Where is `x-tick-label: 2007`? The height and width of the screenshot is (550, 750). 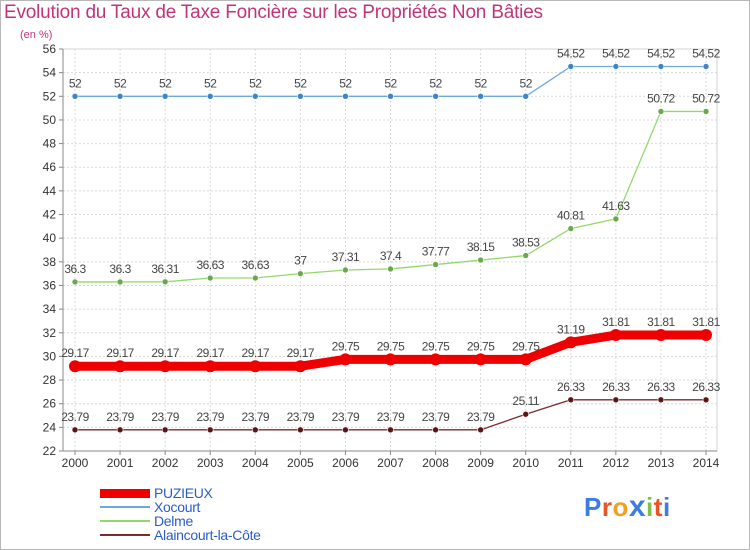 x-tick-label: 2007 is located at coordinates (390, 463).